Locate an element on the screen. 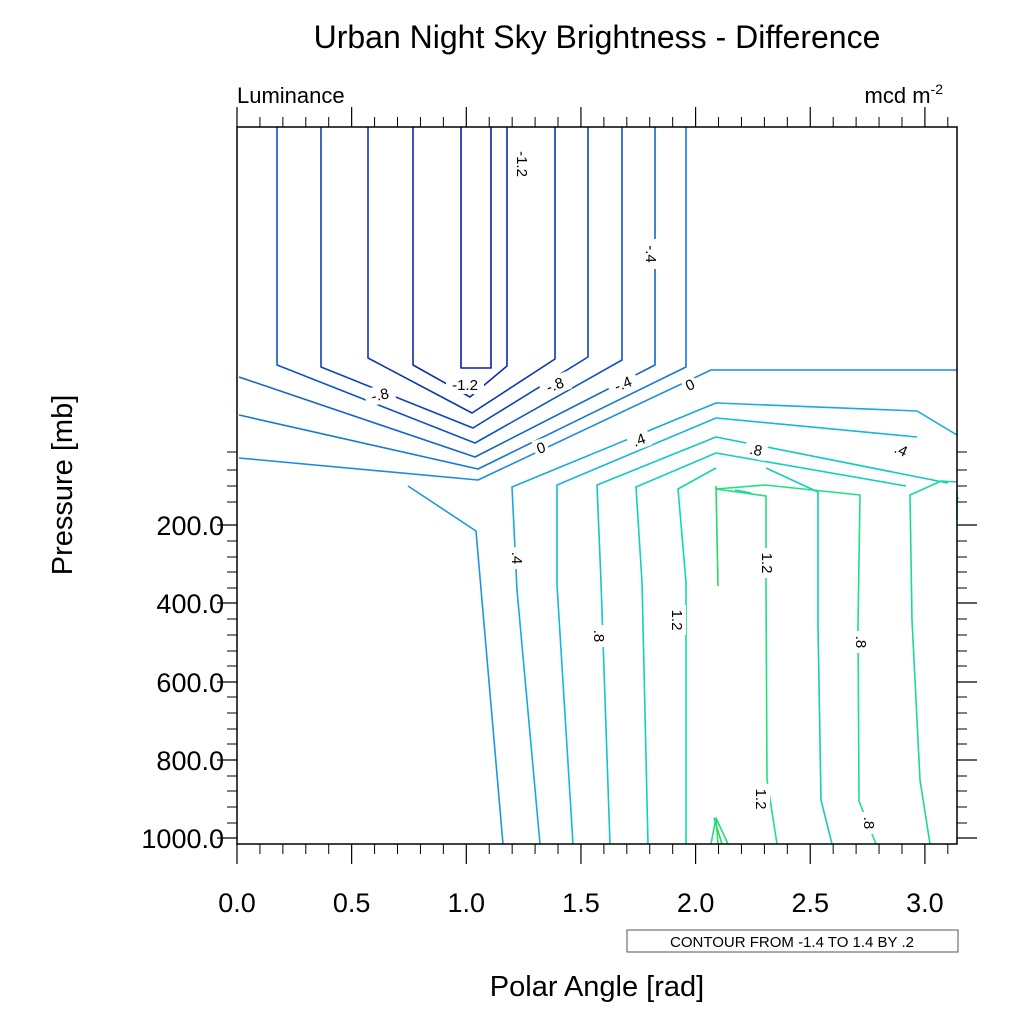  y-tick-label: 1000.0 is located at coordinates (182, 839).